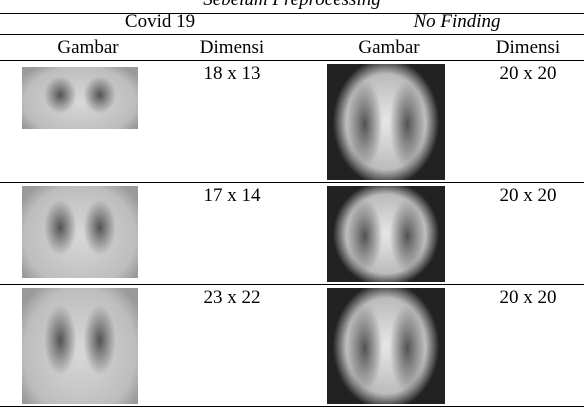  Describe the element at coordinates (160, 21) in the screenshot. I see `group-header: Covid 19` at that location.